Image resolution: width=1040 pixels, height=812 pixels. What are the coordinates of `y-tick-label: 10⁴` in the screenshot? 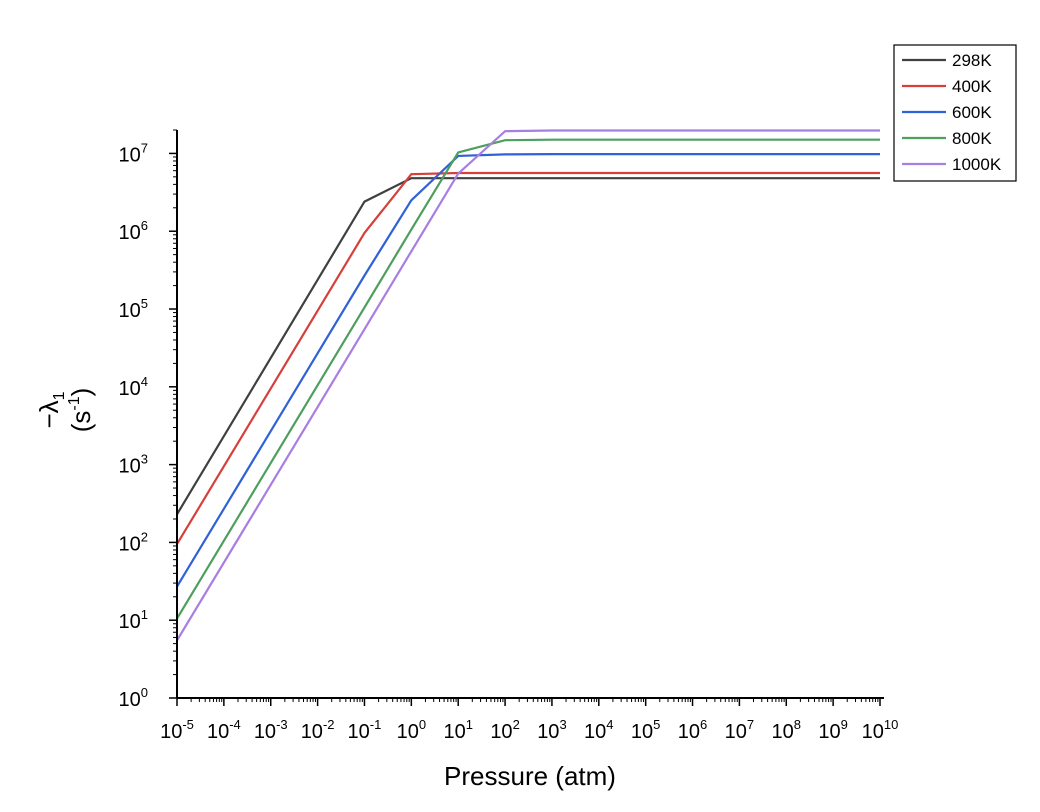 It's located at (133, 387).